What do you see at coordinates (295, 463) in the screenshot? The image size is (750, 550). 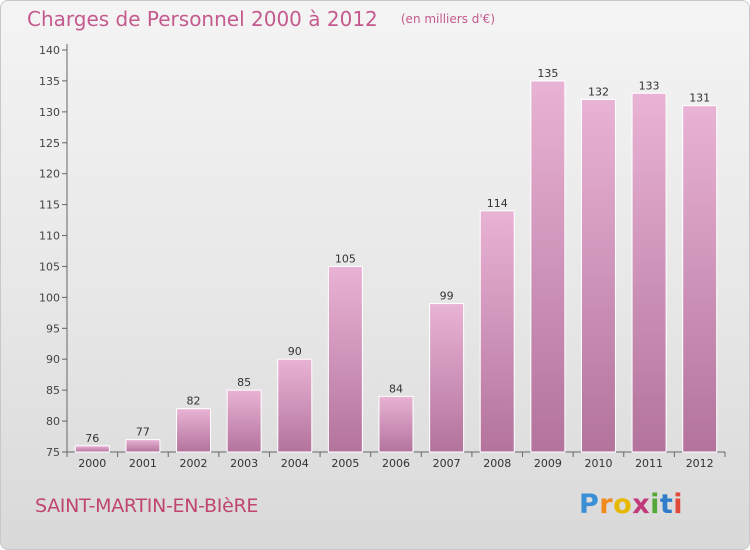 I see `x-tick-label: 2004` at bounding box center [295, 463].